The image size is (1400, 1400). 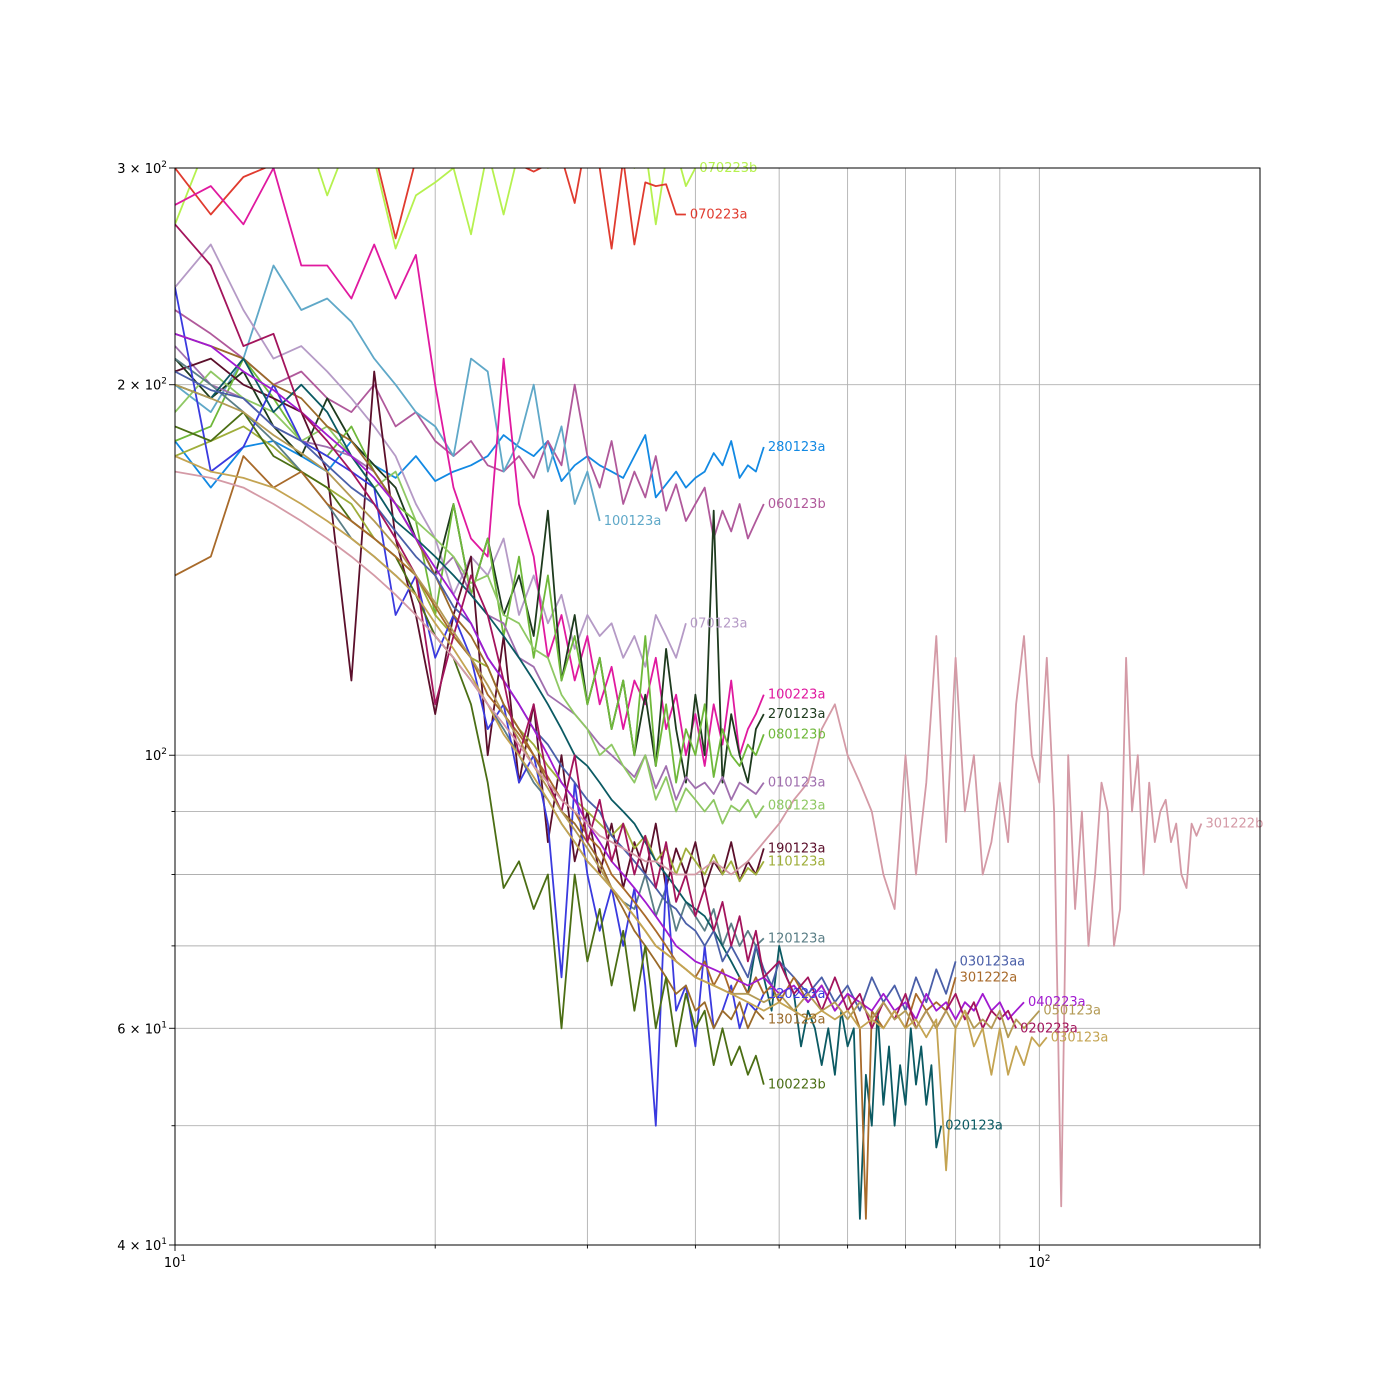 What do you see at coordinates (797, 938) in the screenshot?
I see `series-label-120123a: 120123a` at bounding box center [797, 938].